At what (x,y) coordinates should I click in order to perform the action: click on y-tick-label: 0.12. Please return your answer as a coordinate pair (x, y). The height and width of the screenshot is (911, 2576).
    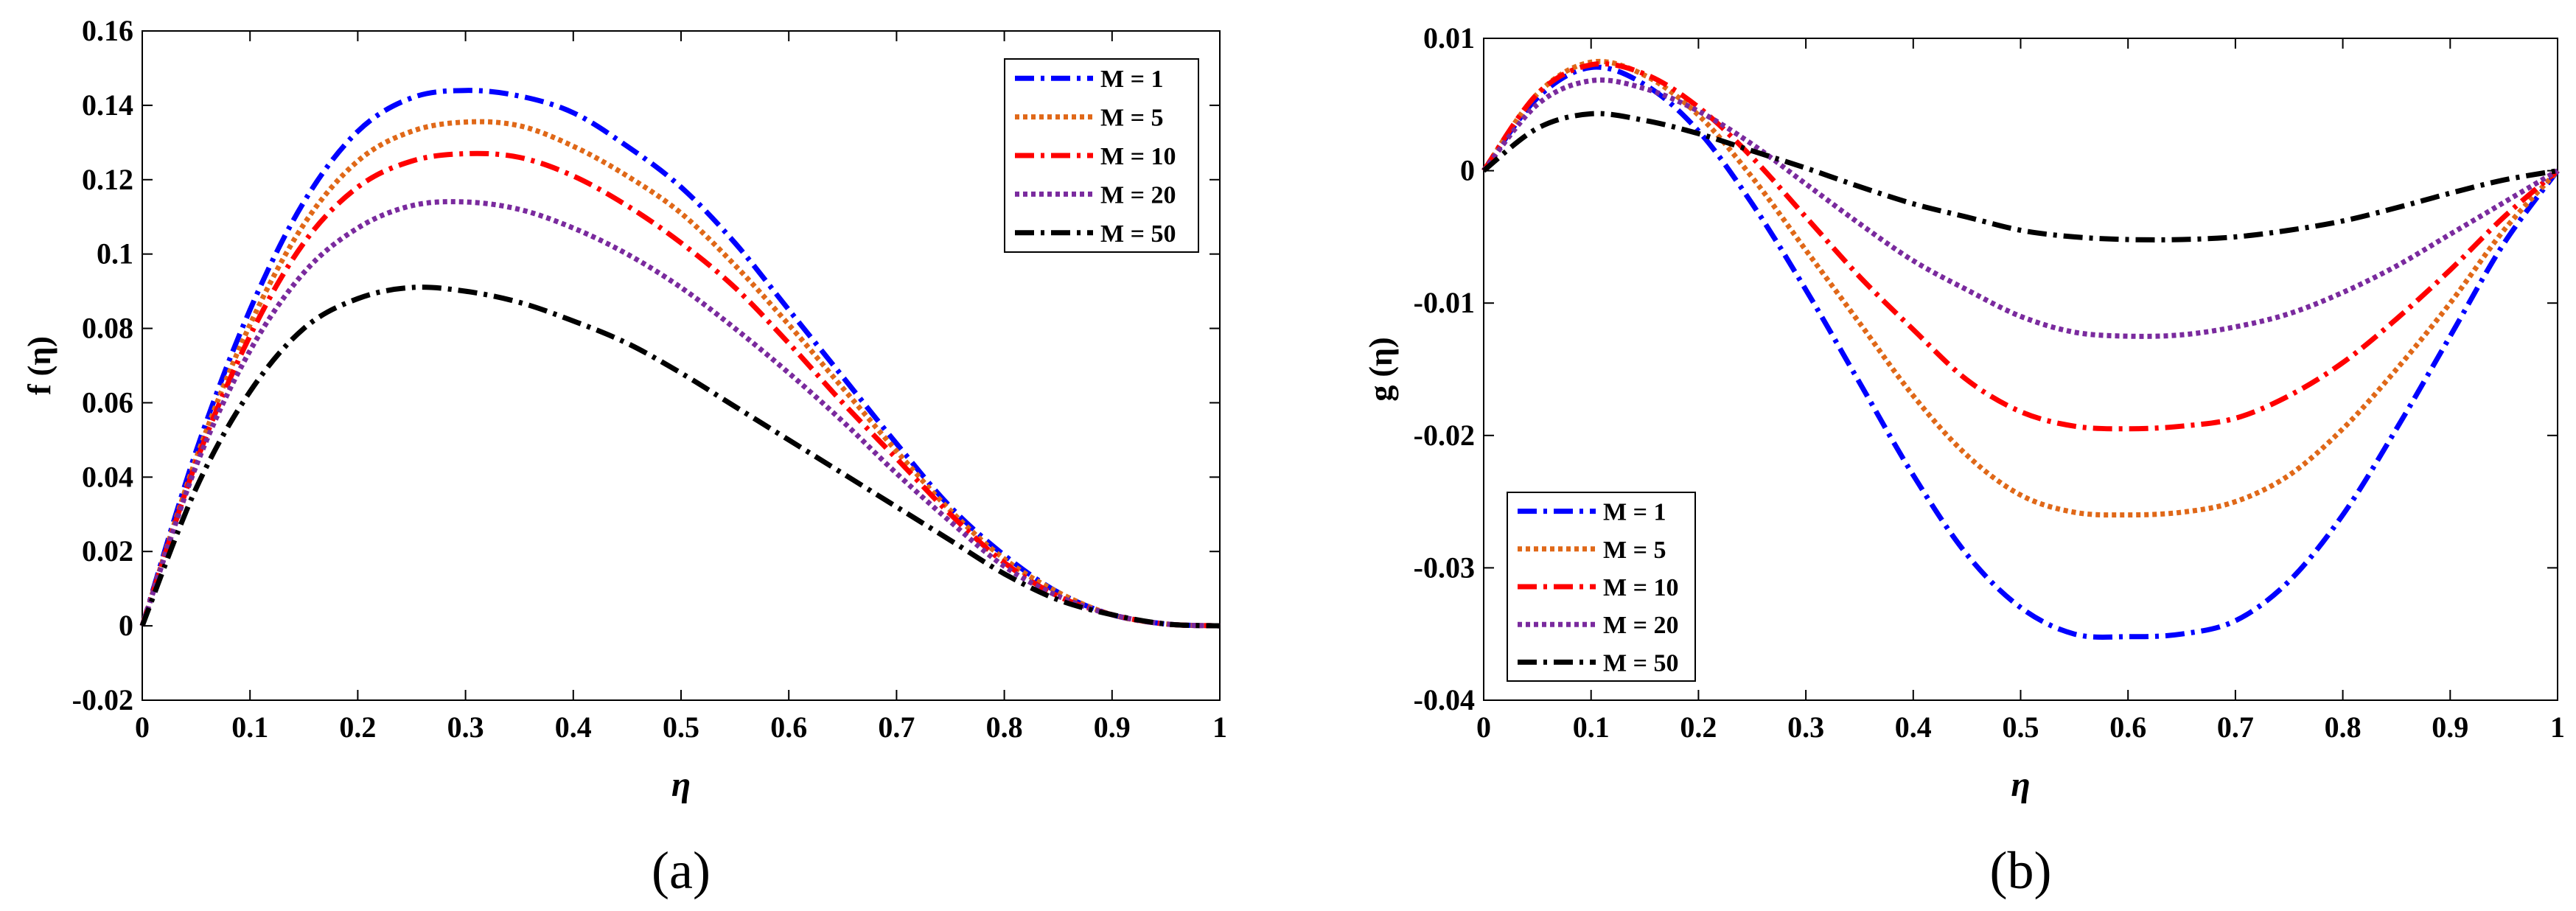
    Looking at the image, I should click on (107, 180).